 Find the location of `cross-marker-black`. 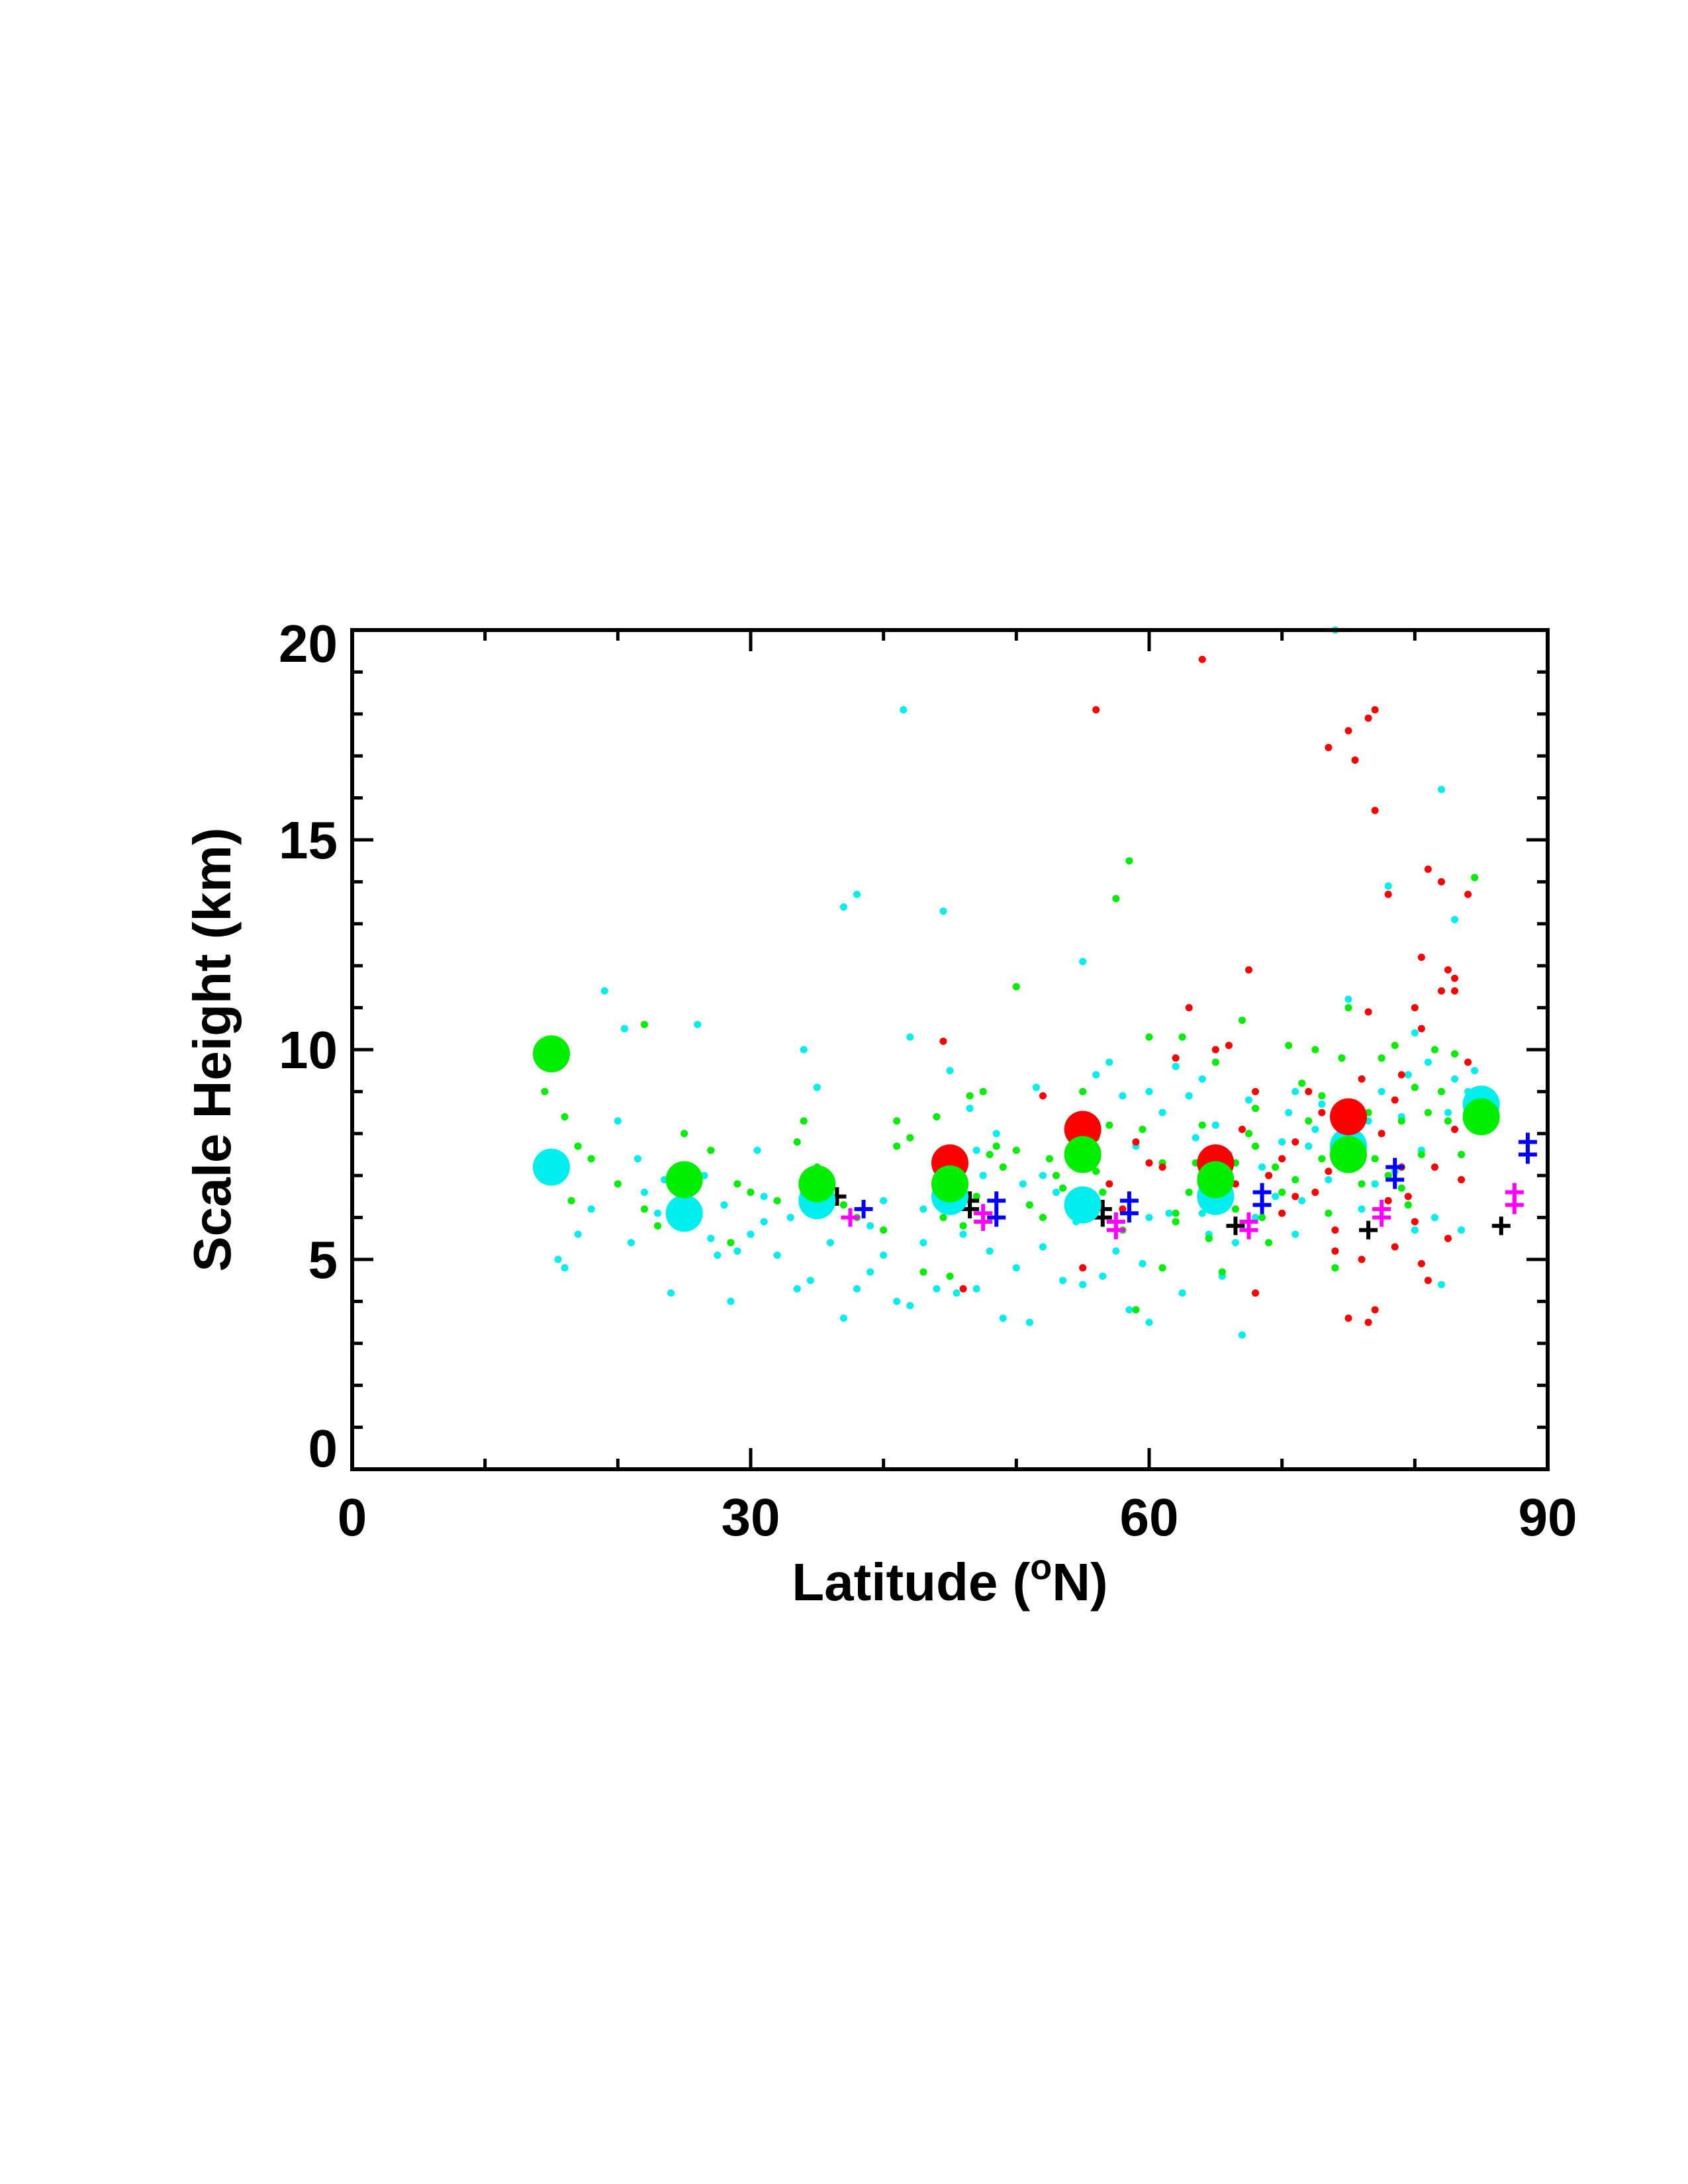

cross-marker-black is located at coordinates (1235, 1226).